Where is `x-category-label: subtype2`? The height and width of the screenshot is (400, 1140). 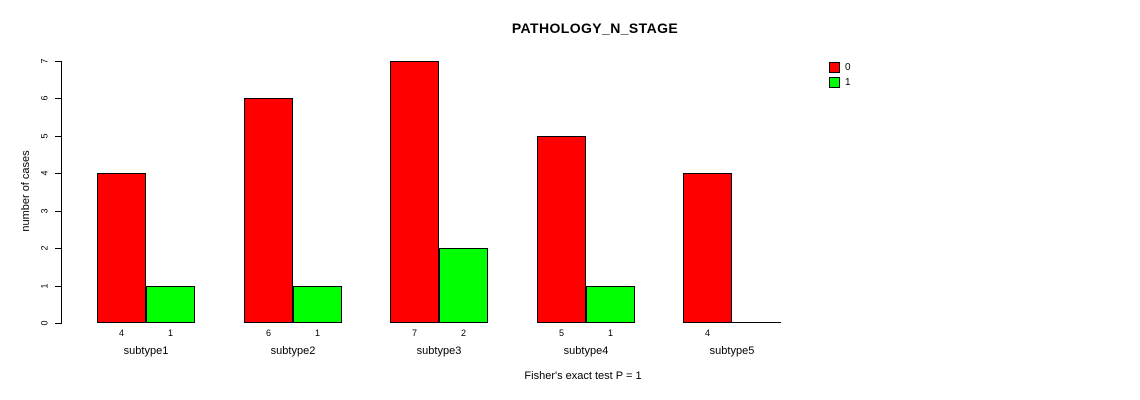
x-category-label: subtype2 is located at coordinates (293, 351).